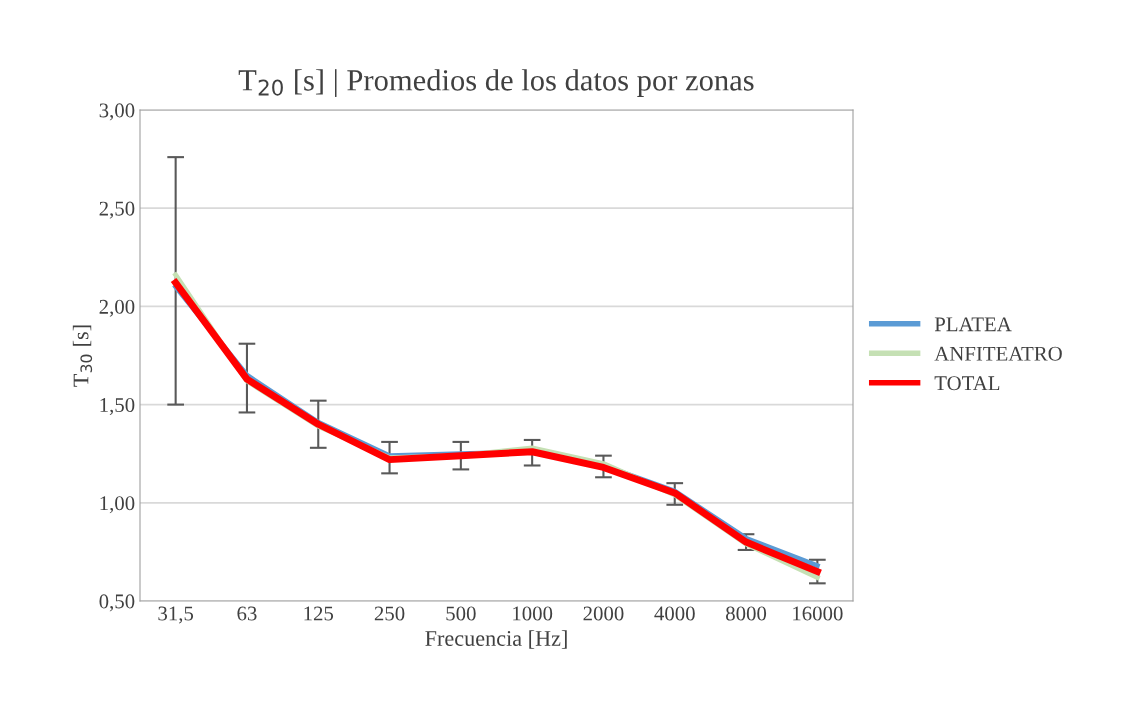 The width and height of the screenshot is (1130, 707). What do you see at coordinates (818, 613) in the screenshot?
I see `x-tick-label: 16000` at bounding box center [818, 613].